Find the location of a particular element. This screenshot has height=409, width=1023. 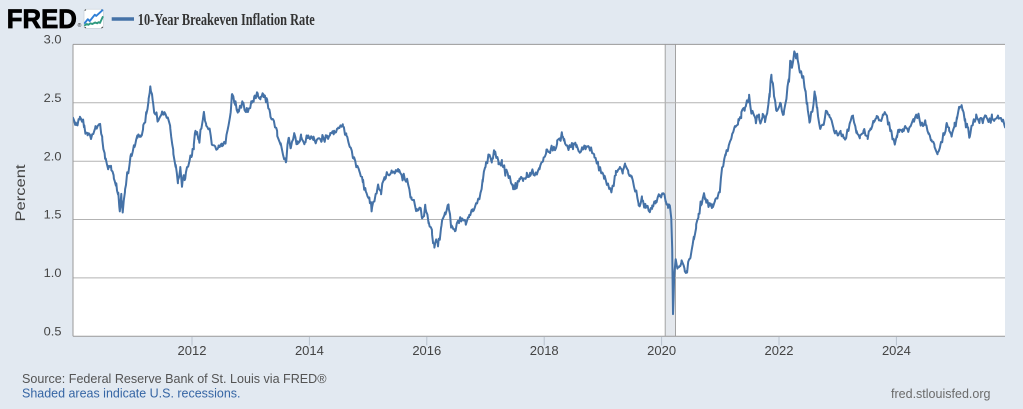

svg-text: Percent is located at coordinates (20, 192).